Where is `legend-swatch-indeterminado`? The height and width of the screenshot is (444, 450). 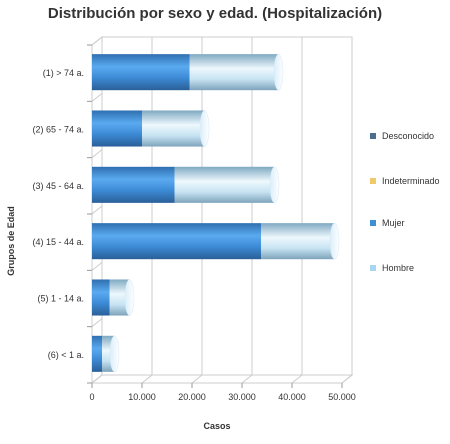 legend-swatch-indeterminado is located at coordinates (373, 181).